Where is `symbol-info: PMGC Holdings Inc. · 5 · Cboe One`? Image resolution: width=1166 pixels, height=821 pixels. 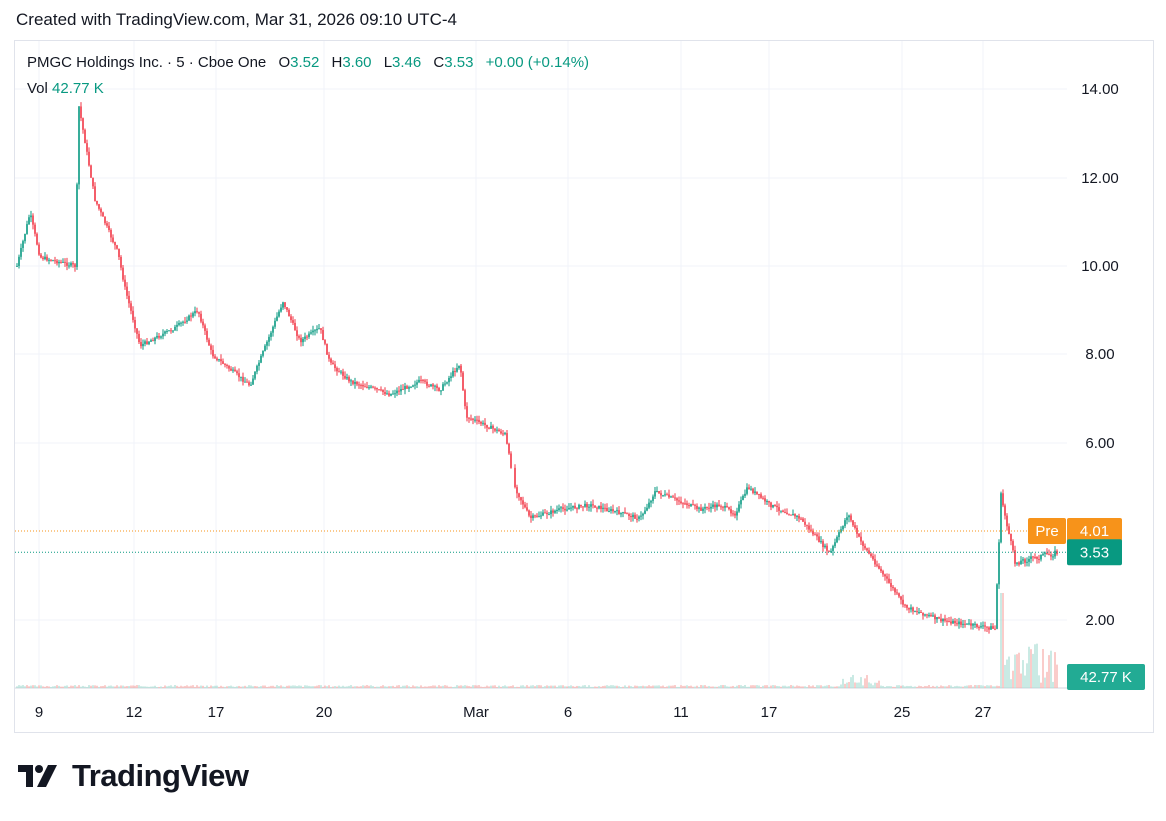 symbol-info: PMGC Holdings Inc. · 5 · Cboe One is located at coordinates (147, 62).